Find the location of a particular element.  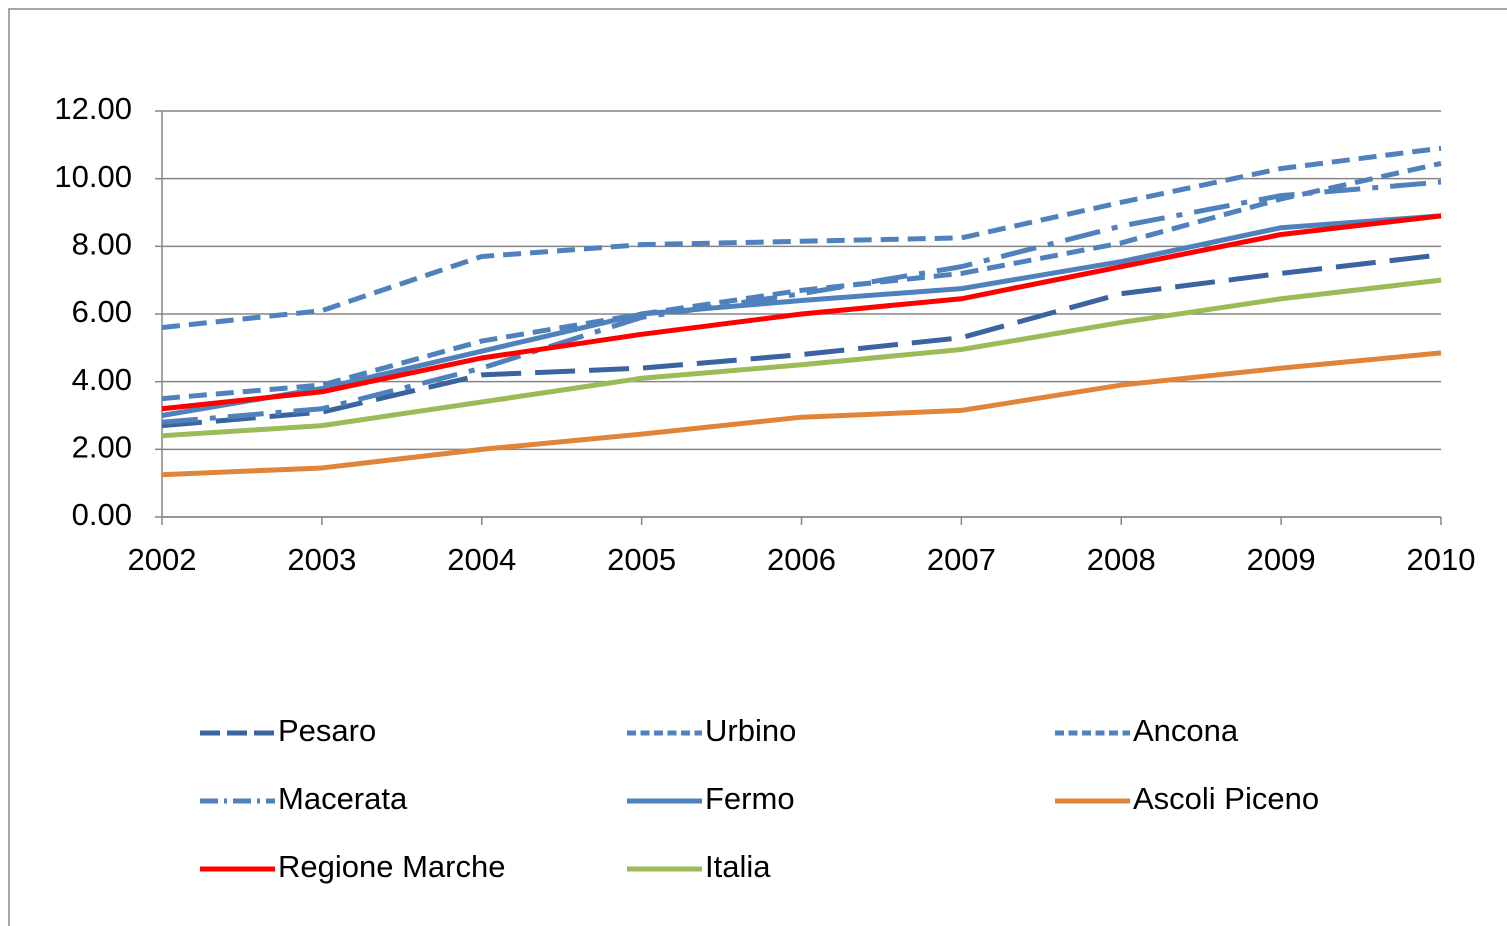

legend-label: Regione Marche is located at coordinates (391, 866).